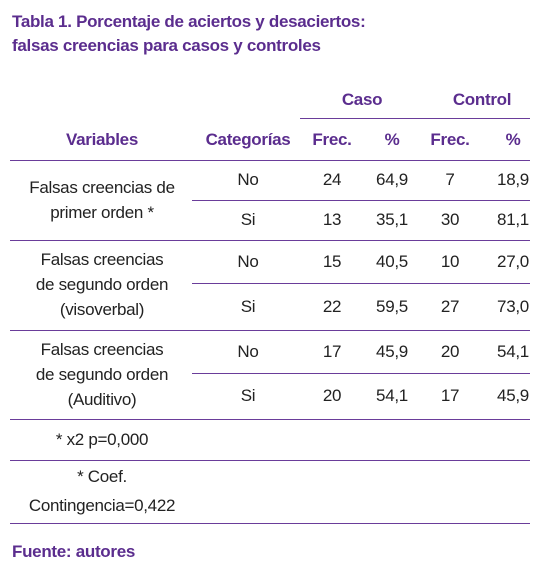 This screenshot has height=578, width=557. I want to click on group-header: Caso, so click(362, 99).